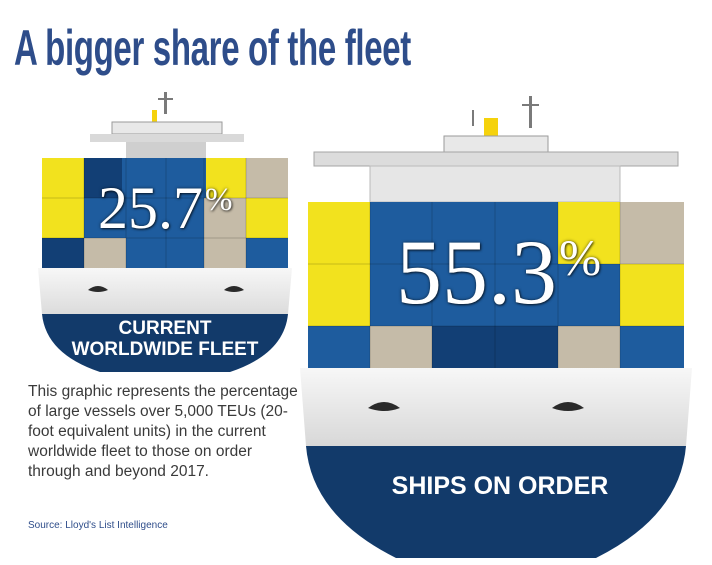 The width and height of the screenshot is (712, 565). What do you see at coordinates (165, 328) in the screenshot?
I see `label-line-1: CURRENT` at bounding box center [165, 328].